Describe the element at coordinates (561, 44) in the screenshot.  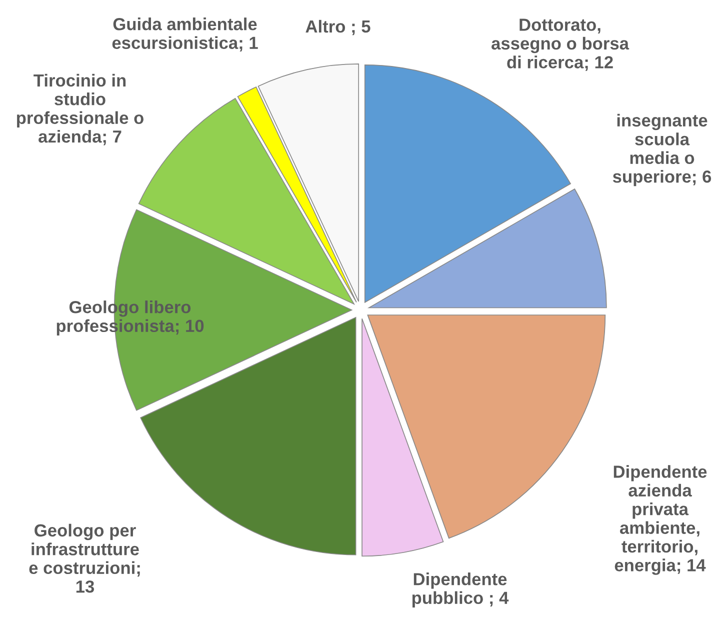
I see `slice-label: Dottorato, assegno o borsa di ricerca; 12` at that location.